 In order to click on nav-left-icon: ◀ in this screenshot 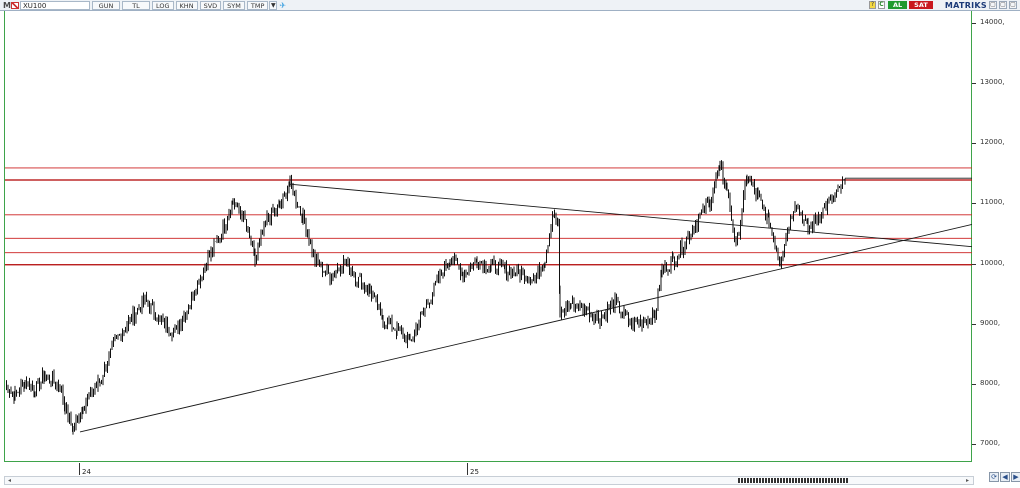, I will do `click(1005, 477)`.